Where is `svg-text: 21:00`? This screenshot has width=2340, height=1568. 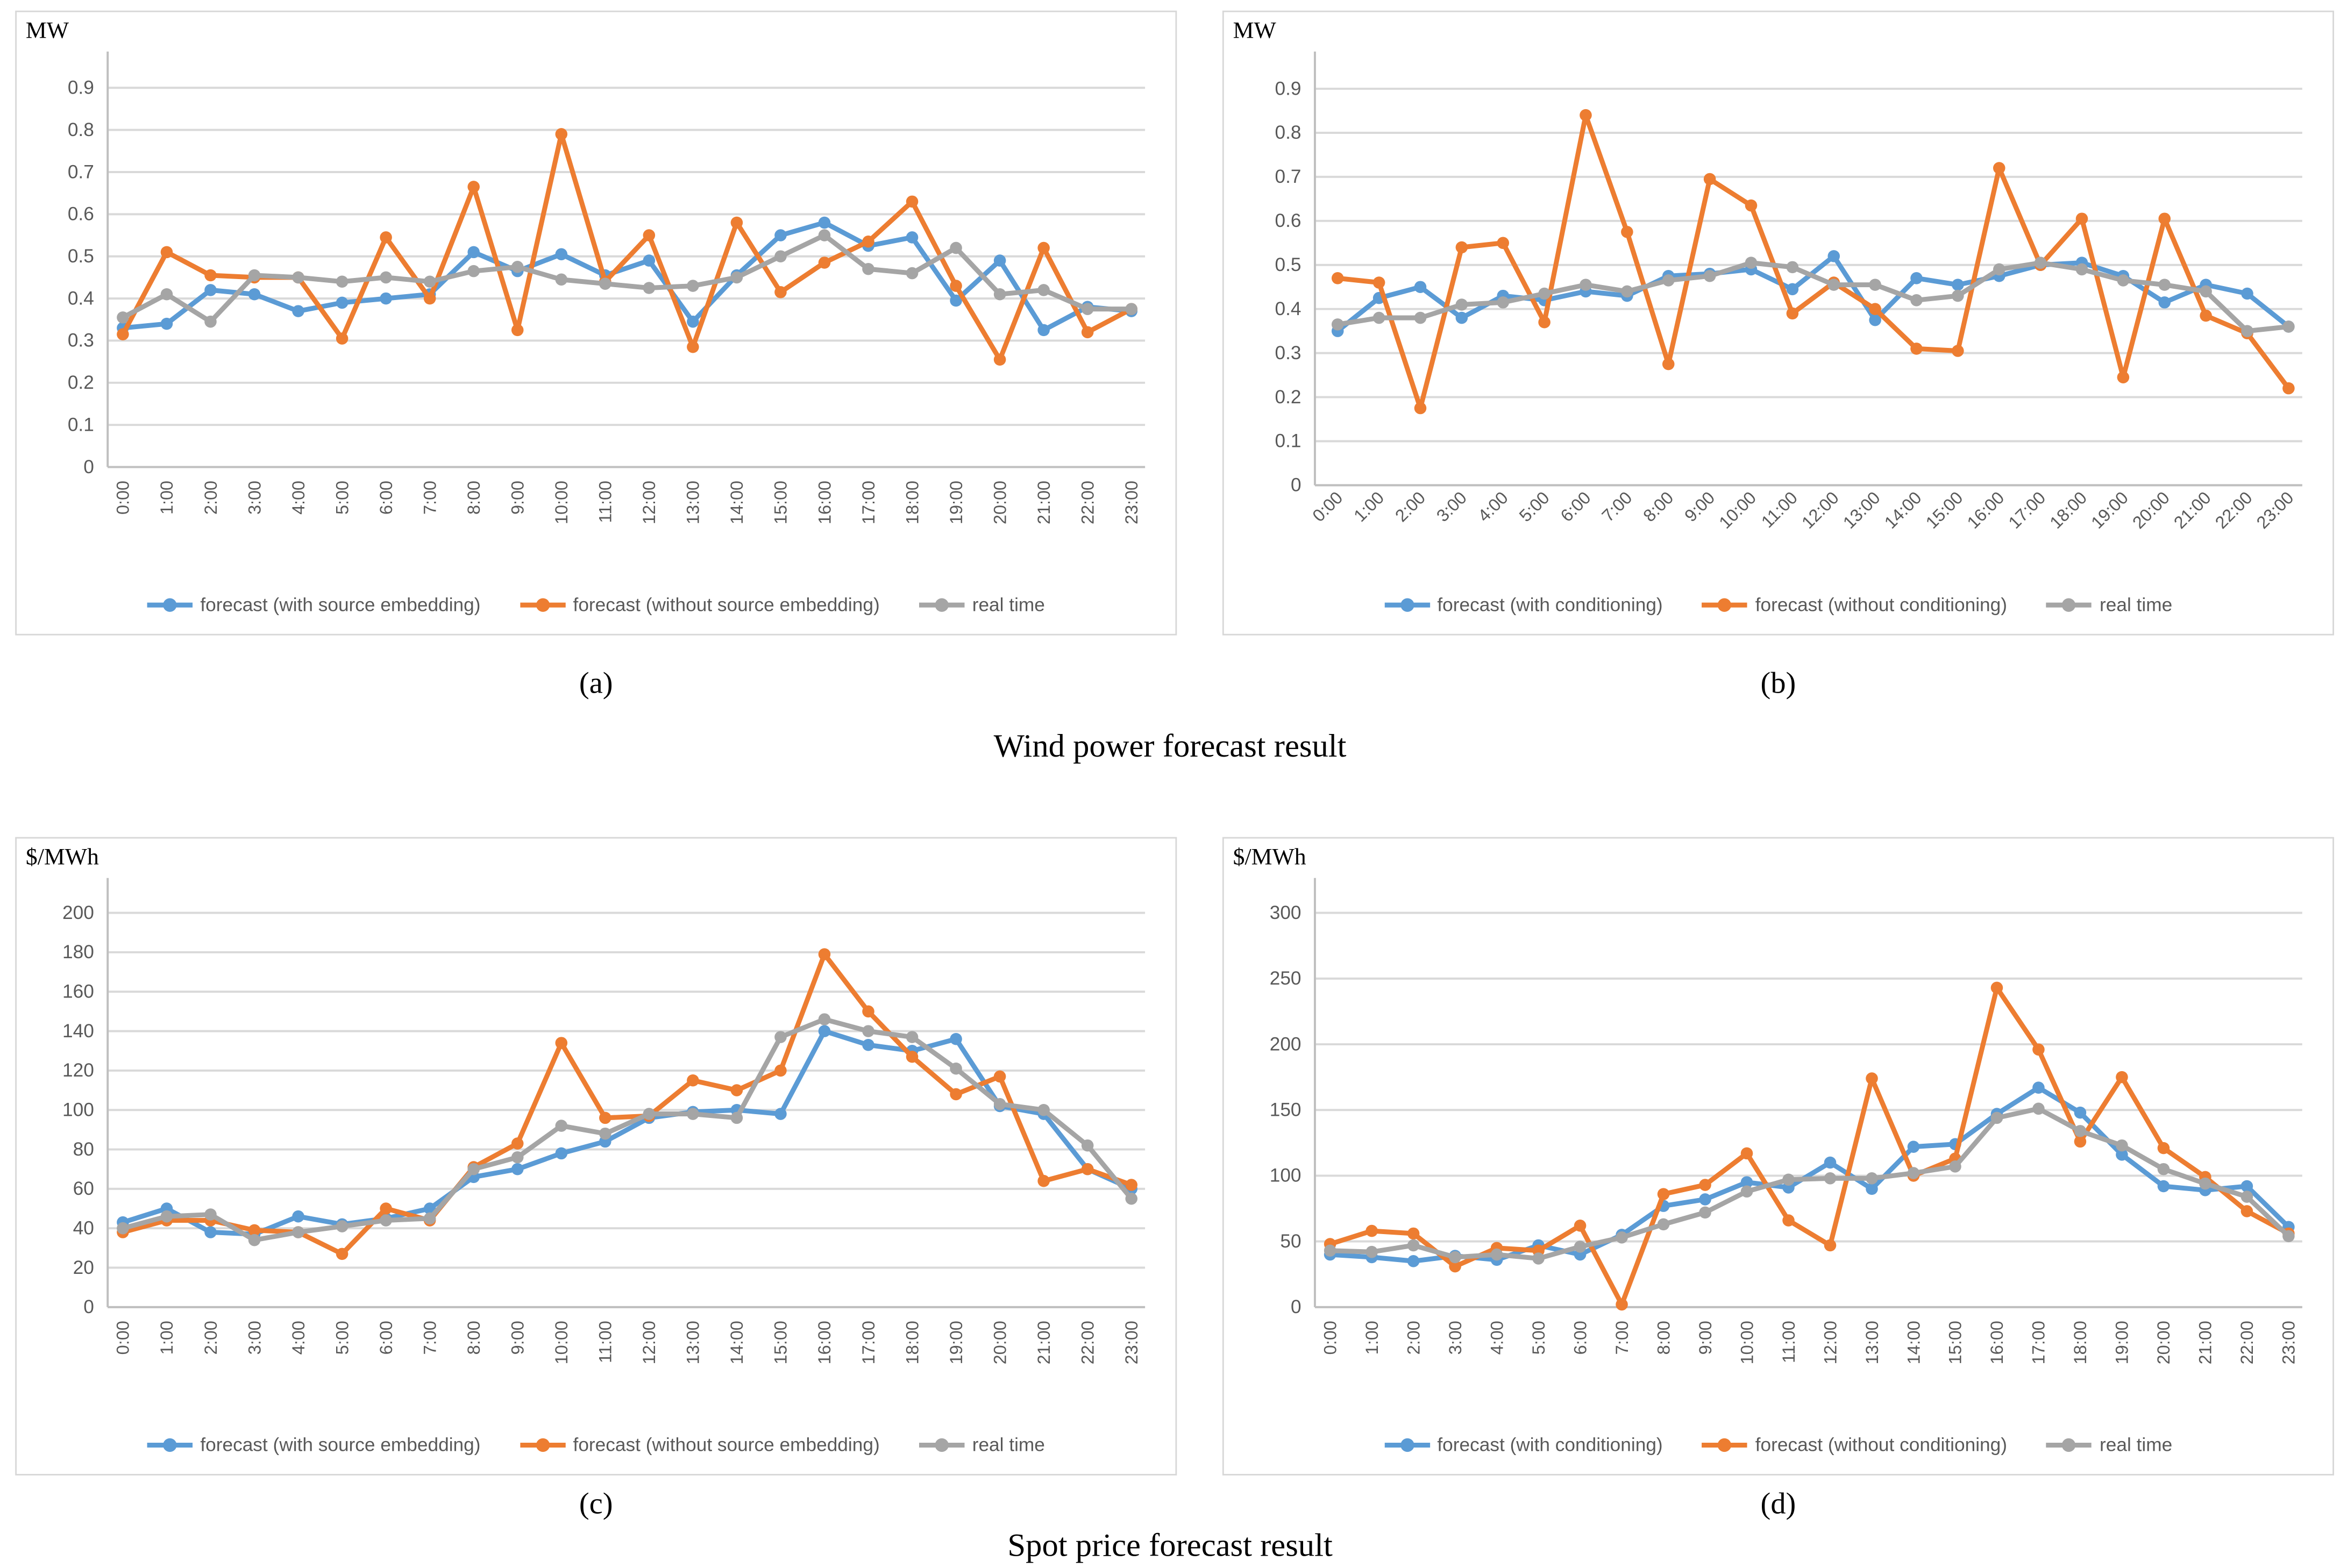 svg-text: 21:00 is located at coordinates (1044, 1342).